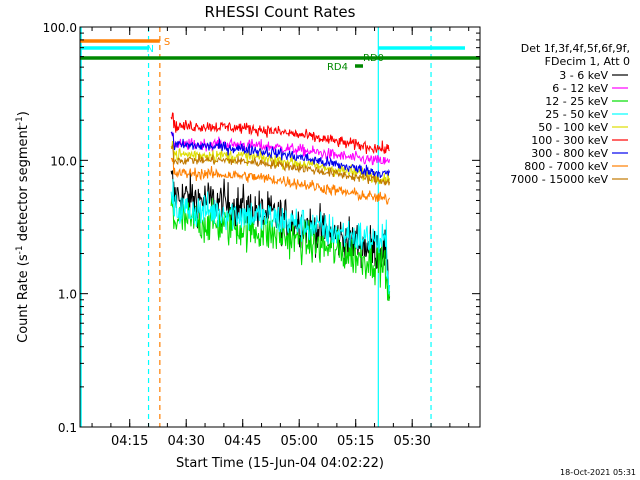  I want to click on y-axis-label-end: ), so click(23, 113).